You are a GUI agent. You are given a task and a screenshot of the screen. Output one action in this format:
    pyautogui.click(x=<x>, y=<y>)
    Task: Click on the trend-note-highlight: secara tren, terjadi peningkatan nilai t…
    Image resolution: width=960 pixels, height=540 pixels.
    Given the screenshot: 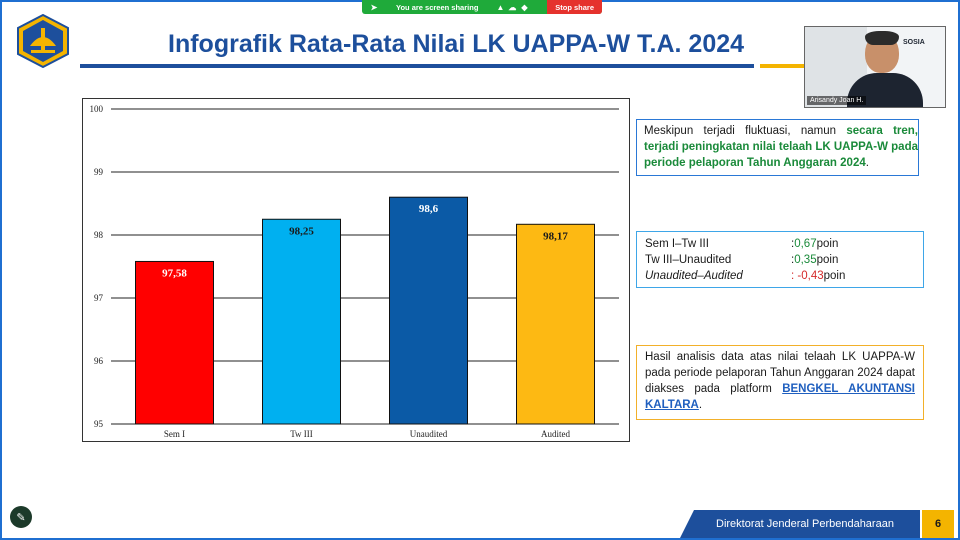 What is the action you would take?
    pyautogui.click(x=781, y=147)
    